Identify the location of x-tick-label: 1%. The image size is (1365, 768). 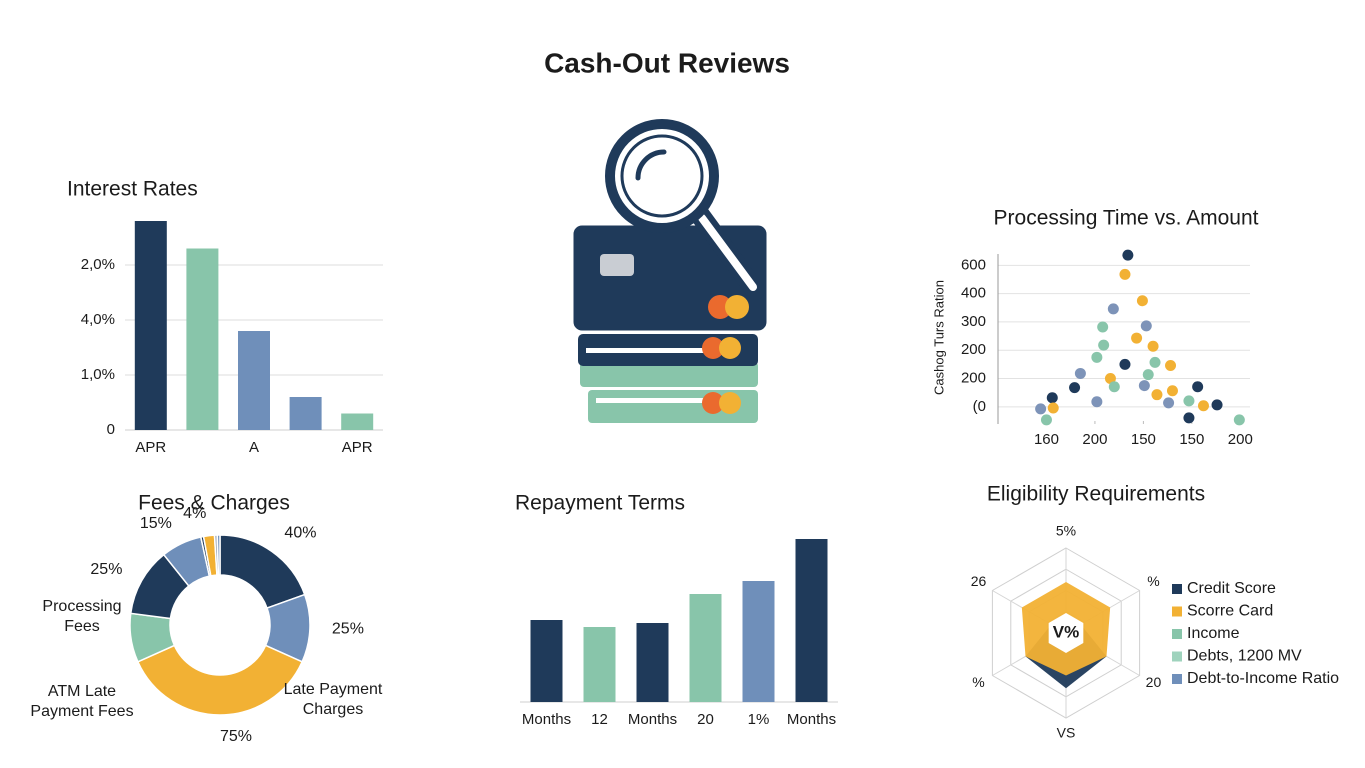
(759, 719).